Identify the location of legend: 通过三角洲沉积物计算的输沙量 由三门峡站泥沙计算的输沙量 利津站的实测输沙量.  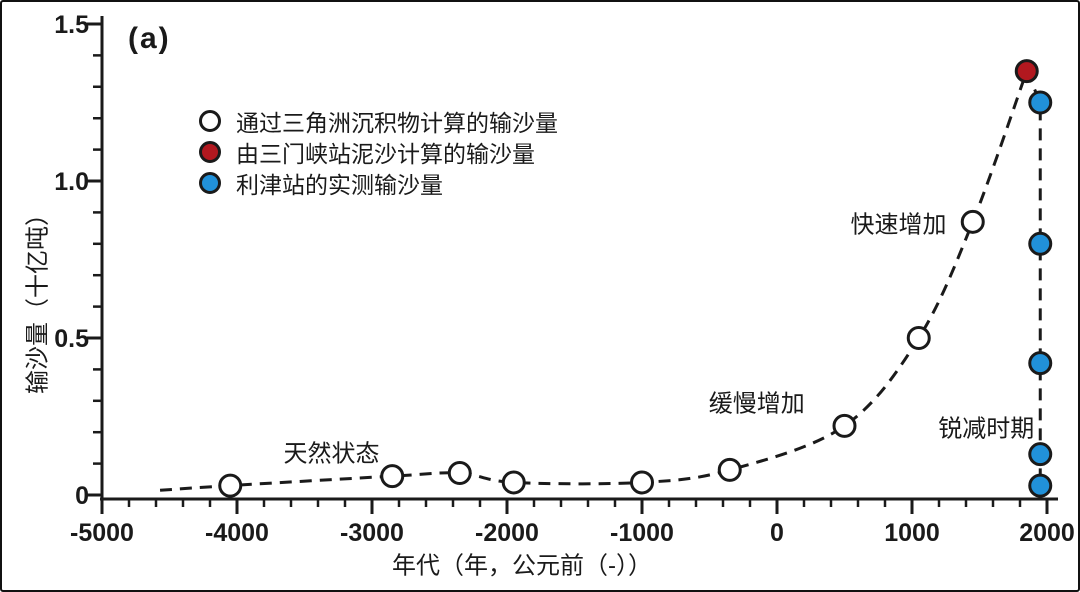
(378, 151).